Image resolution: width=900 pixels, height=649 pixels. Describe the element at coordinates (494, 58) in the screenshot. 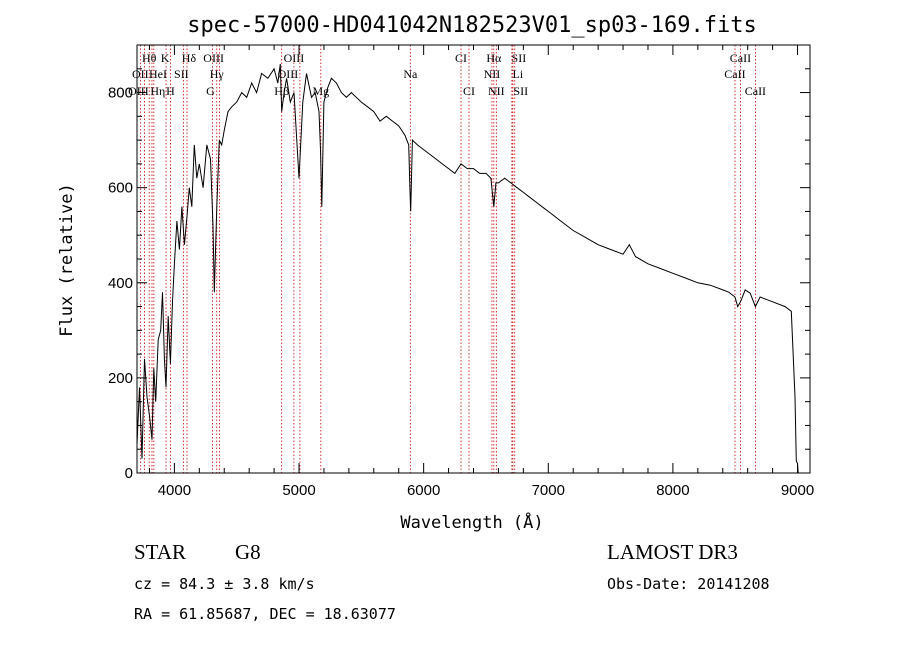

I see `line-label-19: Hα` at that location.